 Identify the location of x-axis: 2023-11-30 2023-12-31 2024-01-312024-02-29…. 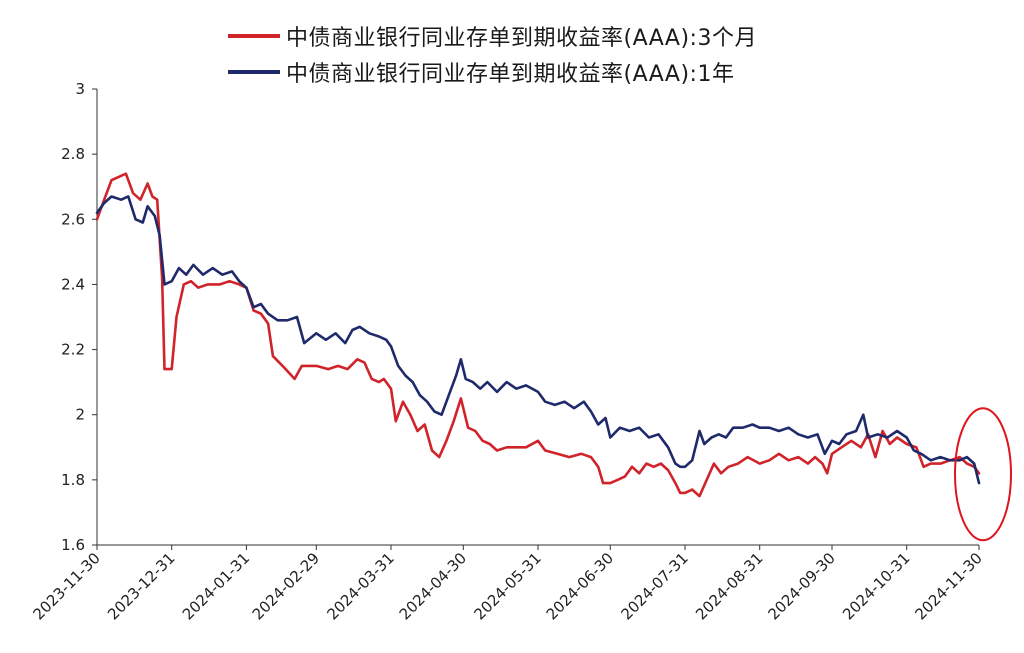
(507, 583).